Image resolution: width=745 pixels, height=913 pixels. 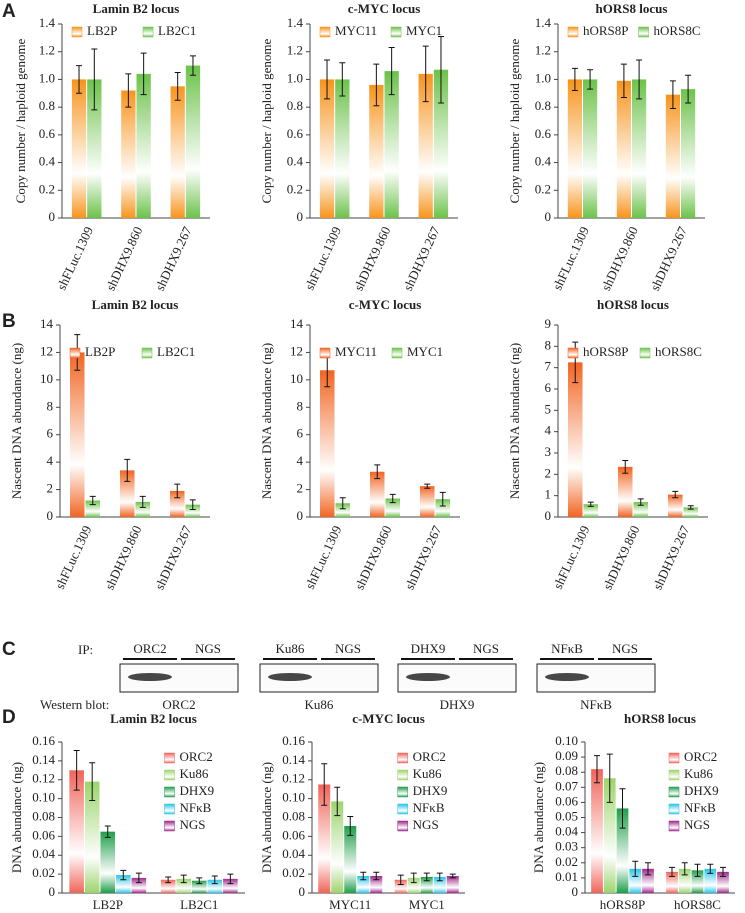 I want to click on y-tick-label: 1.4, so click(x=295, y=22).